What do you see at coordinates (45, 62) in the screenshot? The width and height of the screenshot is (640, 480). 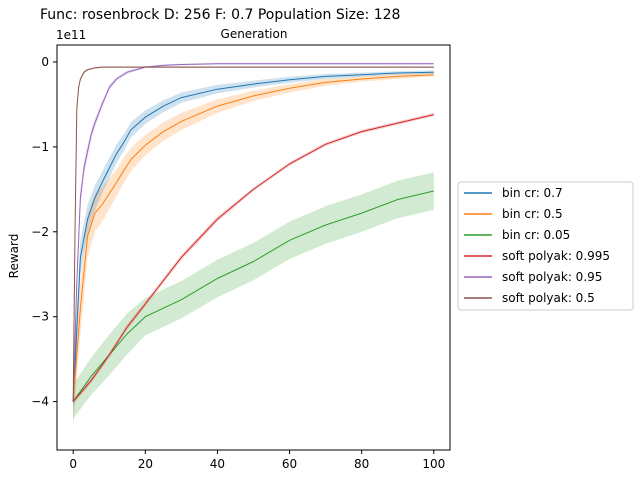 I see `y-tick-label: 0` at bounding box center [45, 62].